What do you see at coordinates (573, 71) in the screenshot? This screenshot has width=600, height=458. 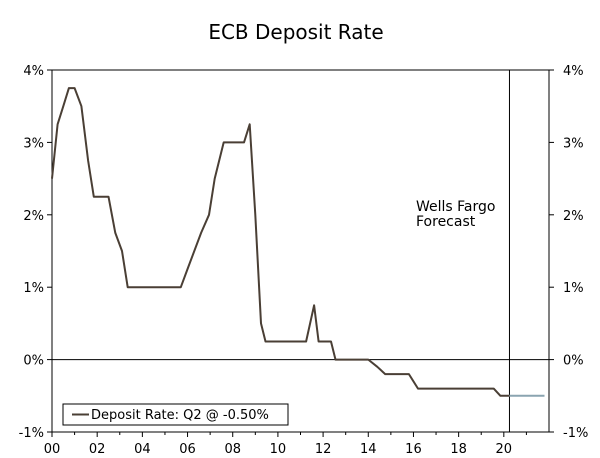 I see `y-right-tick-label: 4%` at bounding box center [573, 71].